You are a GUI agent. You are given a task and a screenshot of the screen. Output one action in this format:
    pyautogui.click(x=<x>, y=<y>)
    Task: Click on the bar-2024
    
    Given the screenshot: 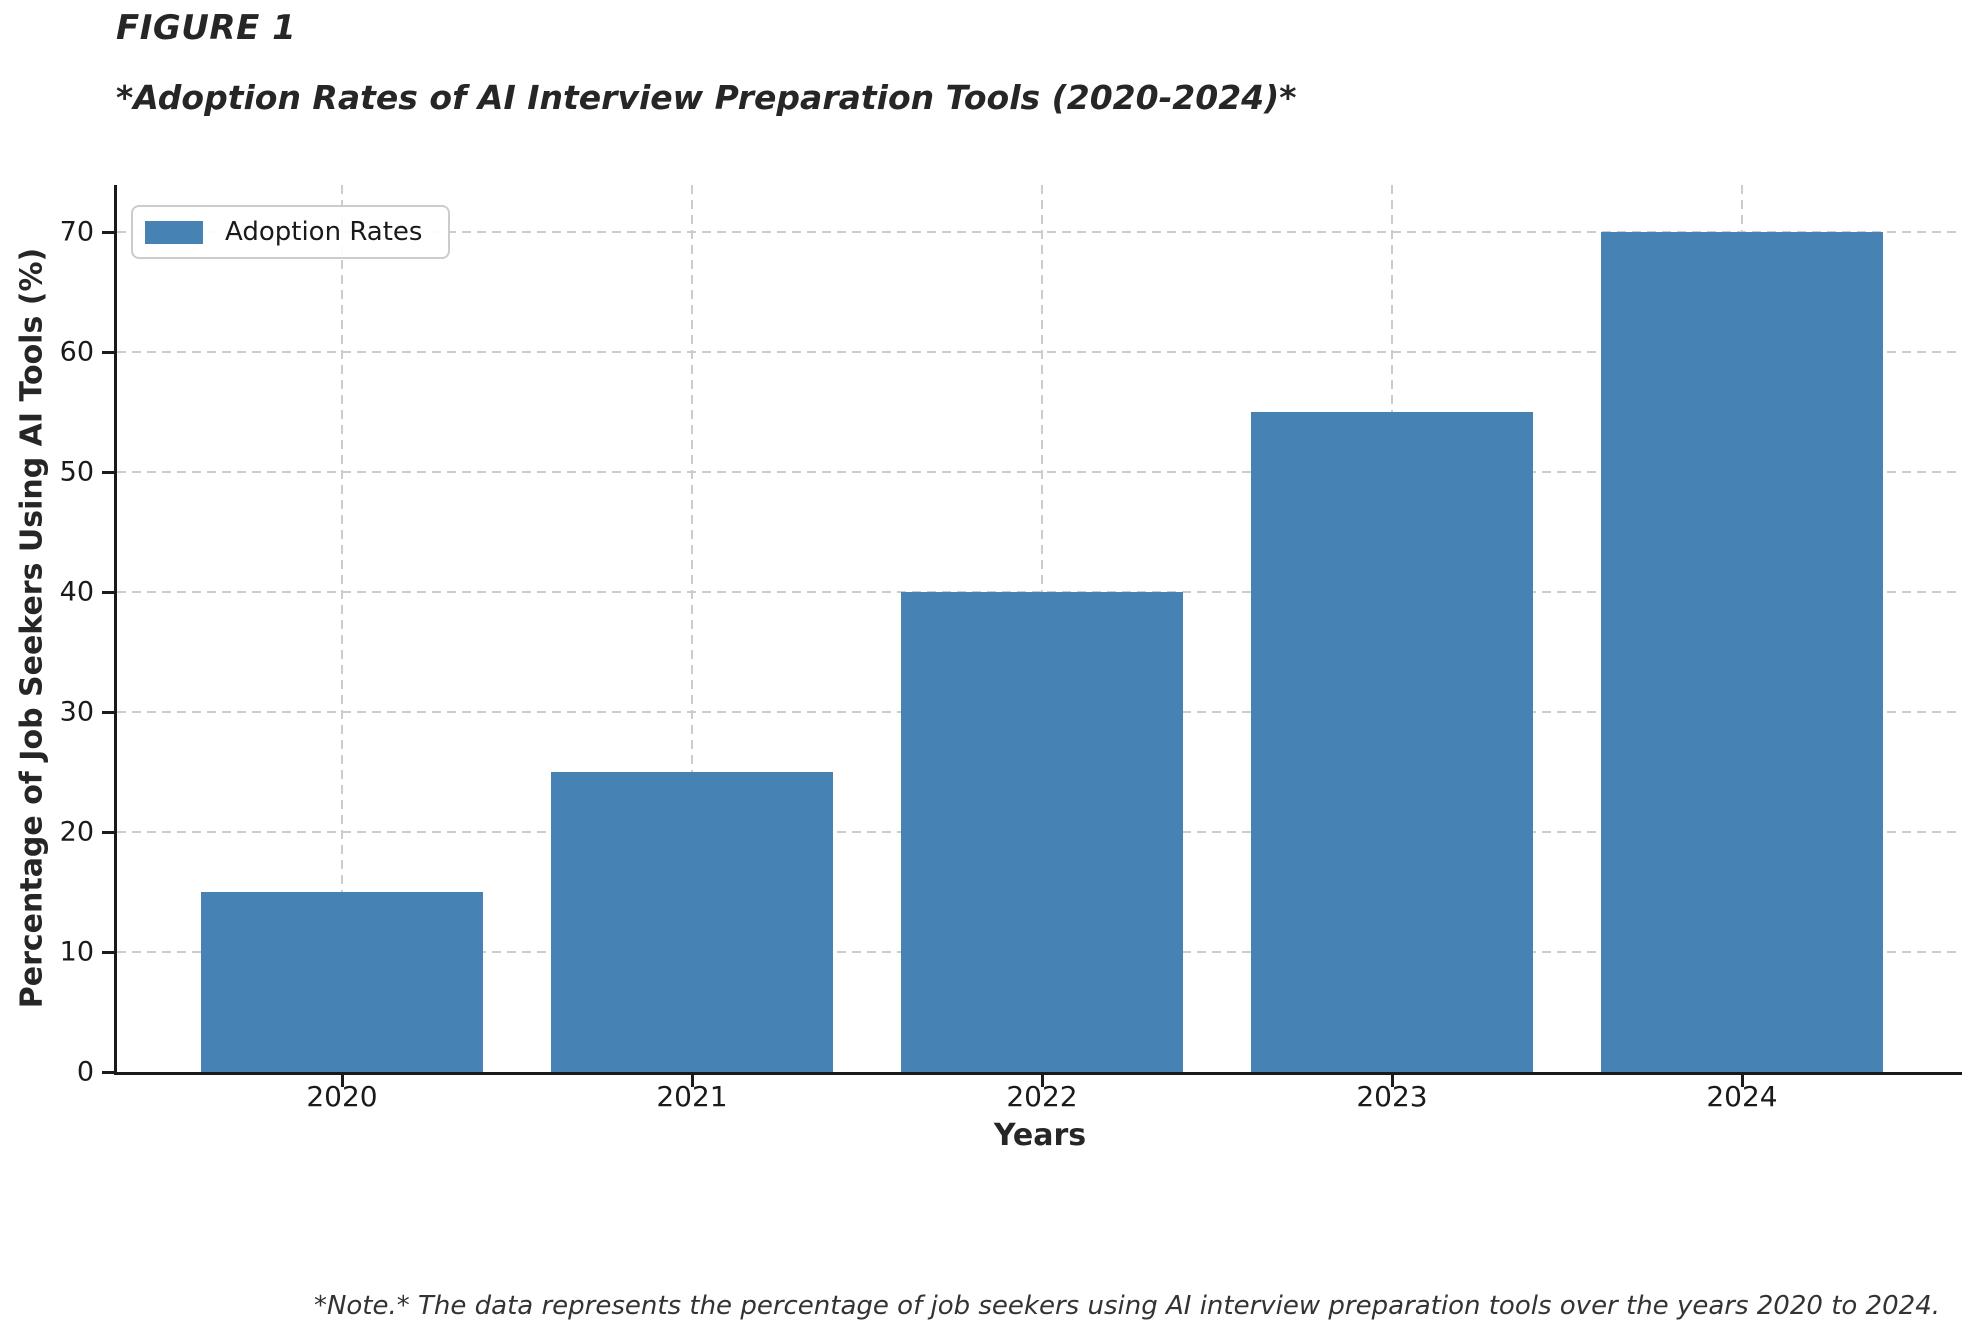 What is the action you would take?
    pyautogui.click(x=1742, y=652)
    